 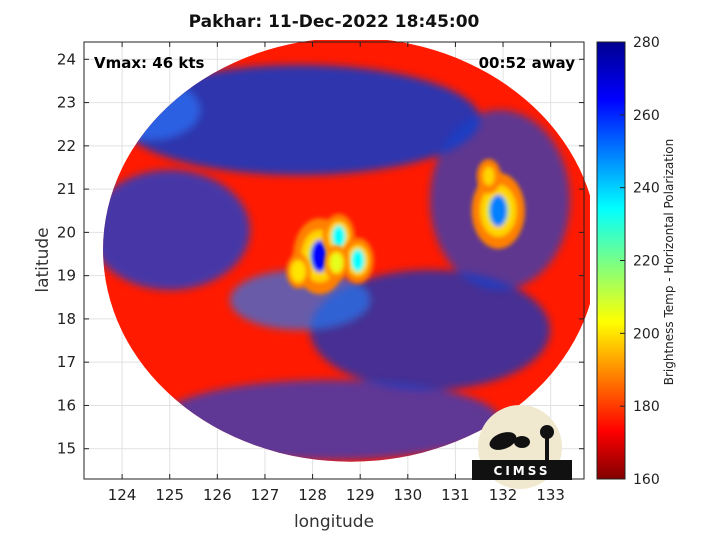 I want to click on cimss-logo: CIMSS, so click(x=522, y=447).